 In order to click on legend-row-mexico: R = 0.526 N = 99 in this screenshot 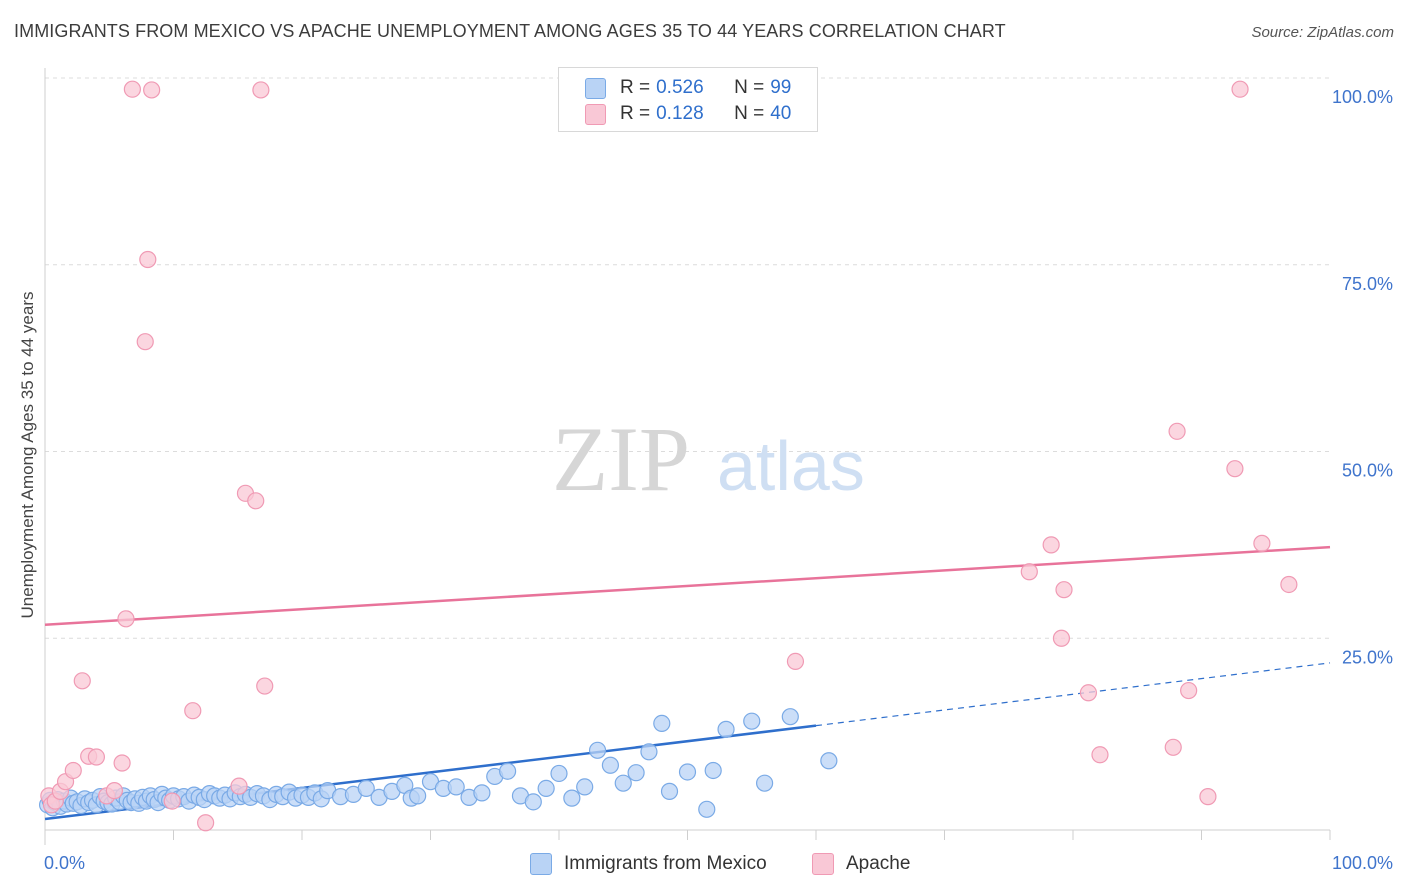, I will do `click(688, 88)`.